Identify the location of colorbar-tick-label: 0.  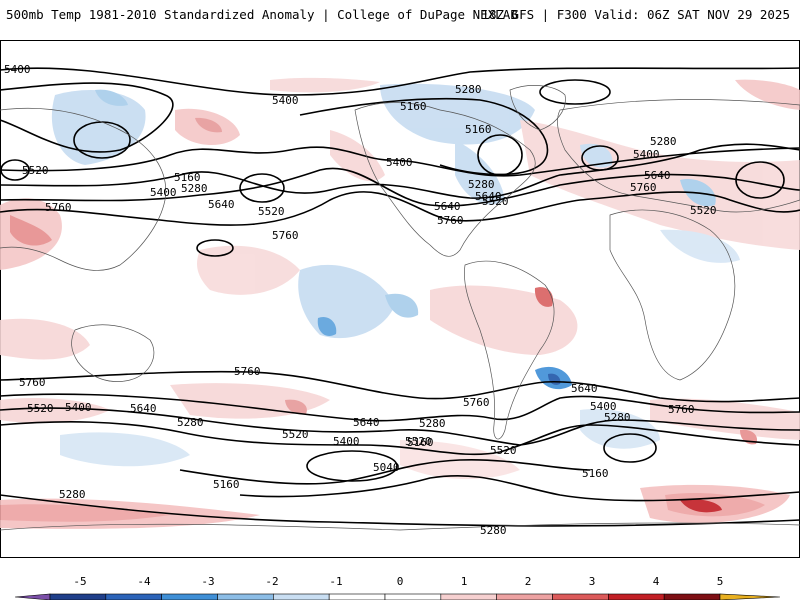
(400, 581).